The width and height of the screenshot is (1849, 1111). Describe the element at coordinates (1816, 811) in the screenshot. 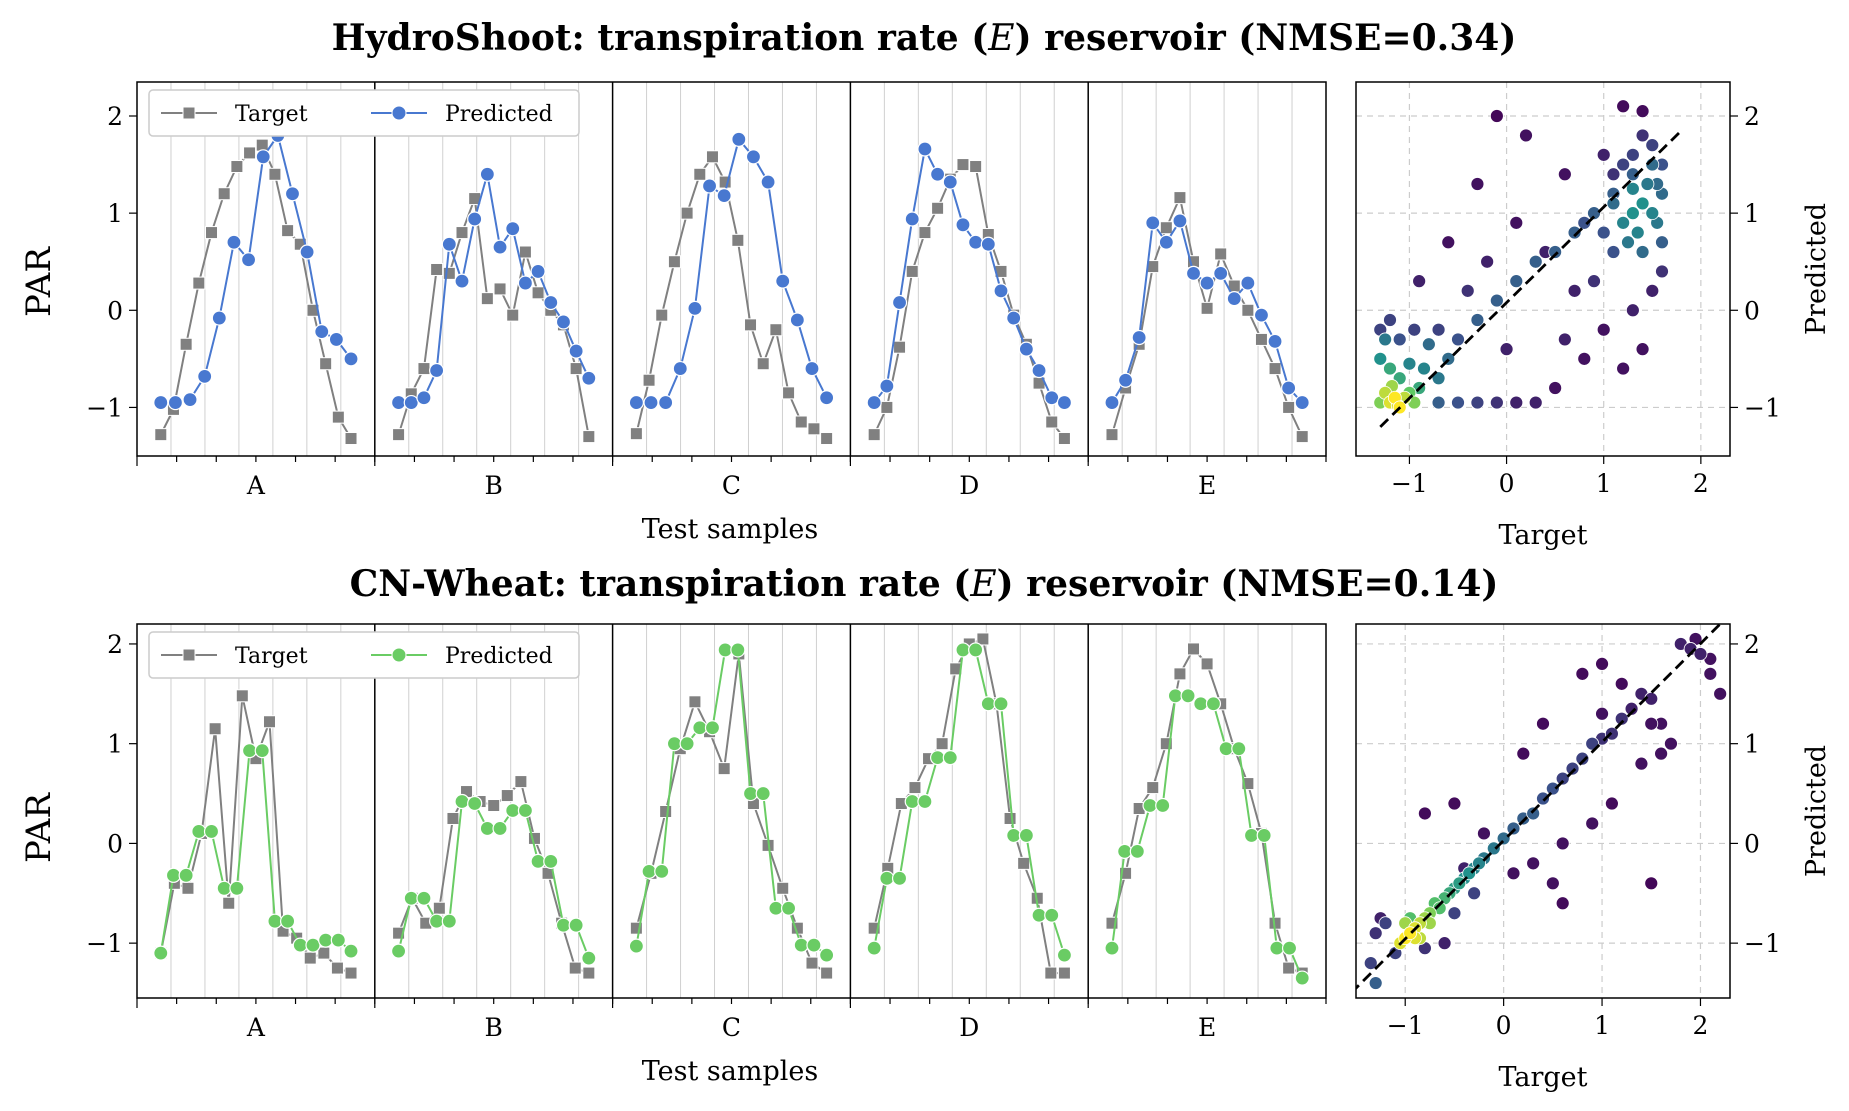

I see `scatter-y-label-bottom: Predicted` at that location.